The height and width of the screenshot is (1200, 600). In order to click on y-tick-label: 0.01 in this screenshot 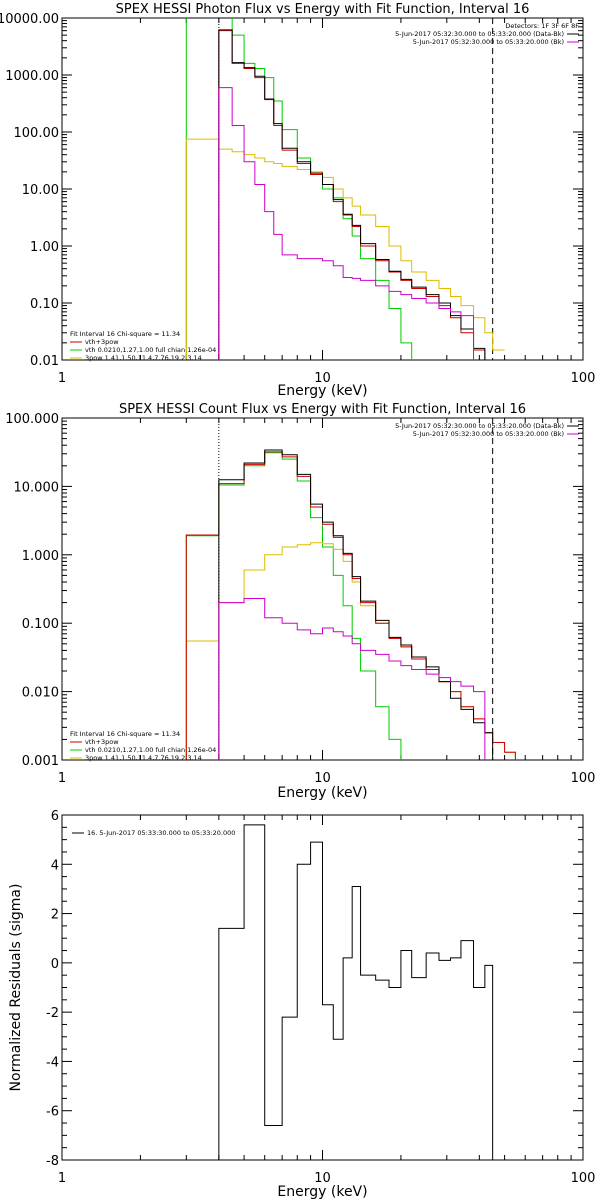, I will do `click(44, 361)`.